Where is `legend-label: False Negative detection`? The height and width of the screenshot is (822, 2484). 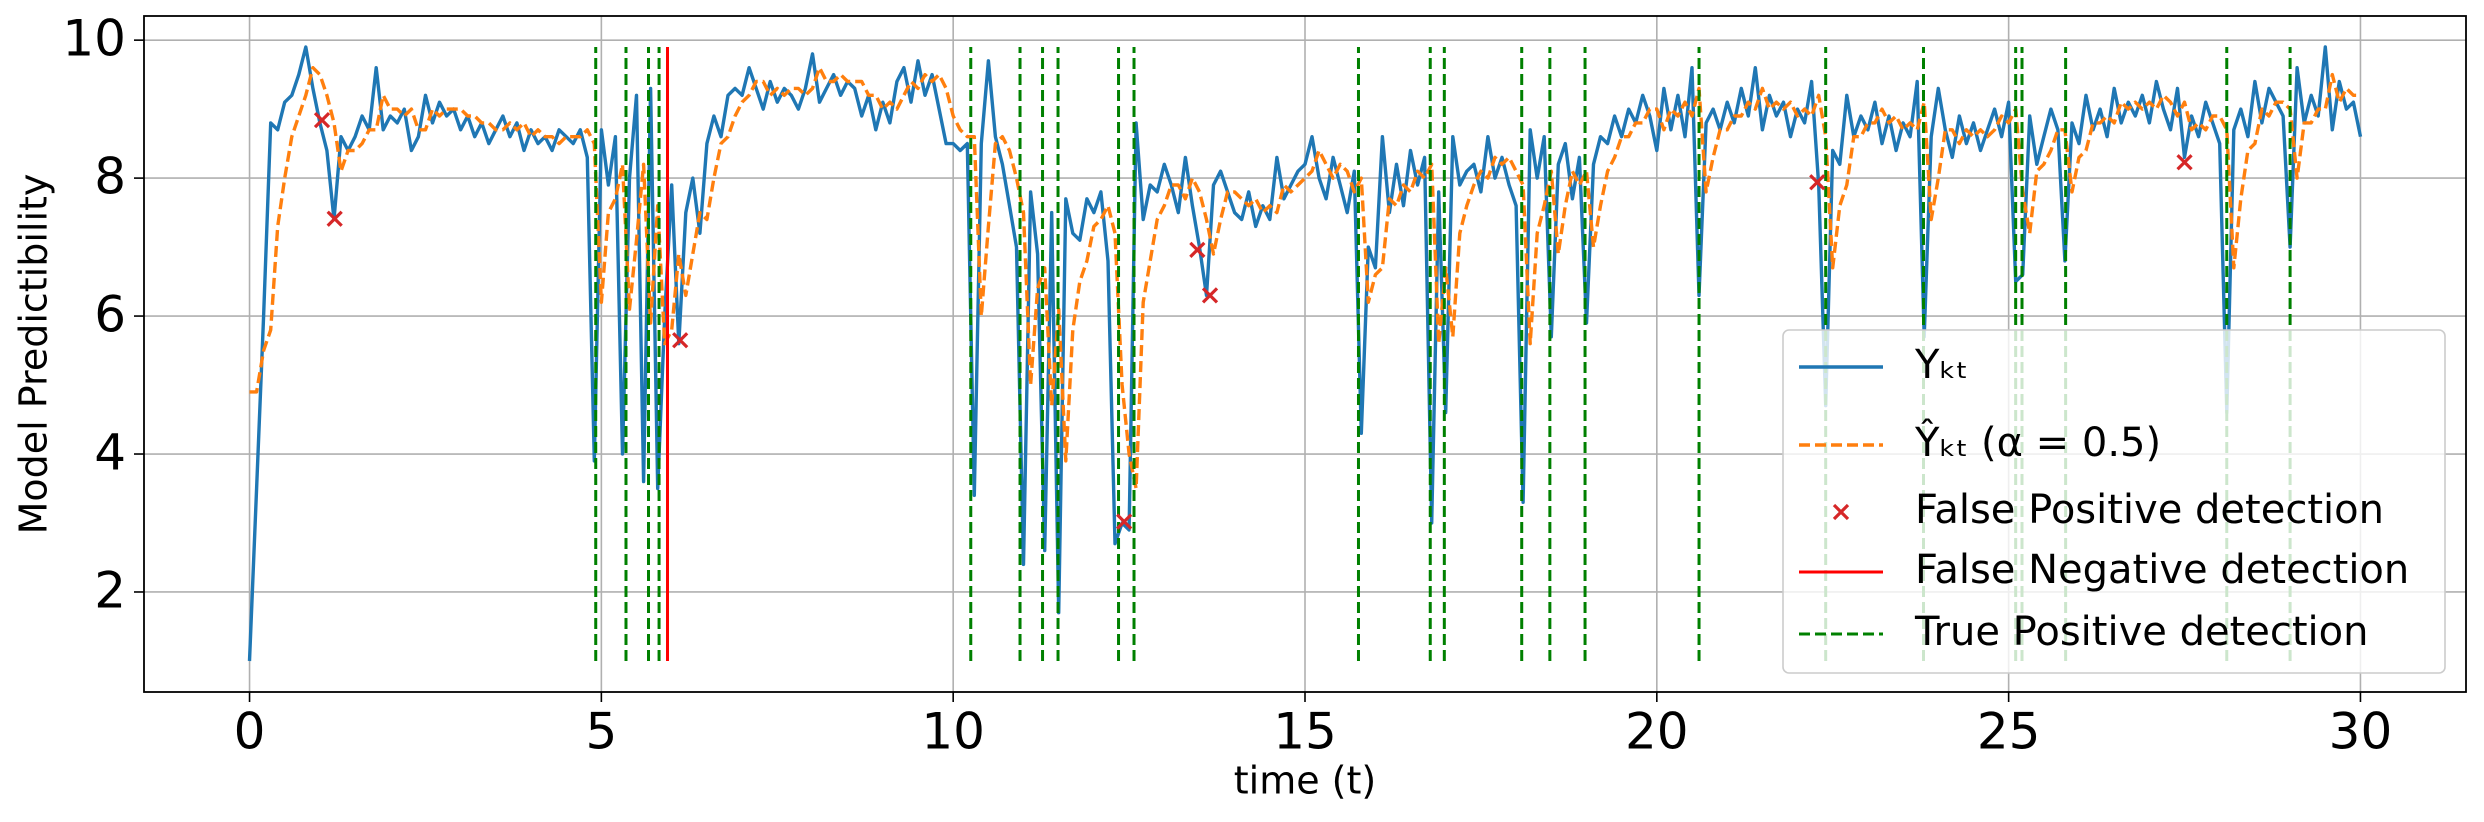 legend-label: False Negative detection is located at coordinates (2162, 570).